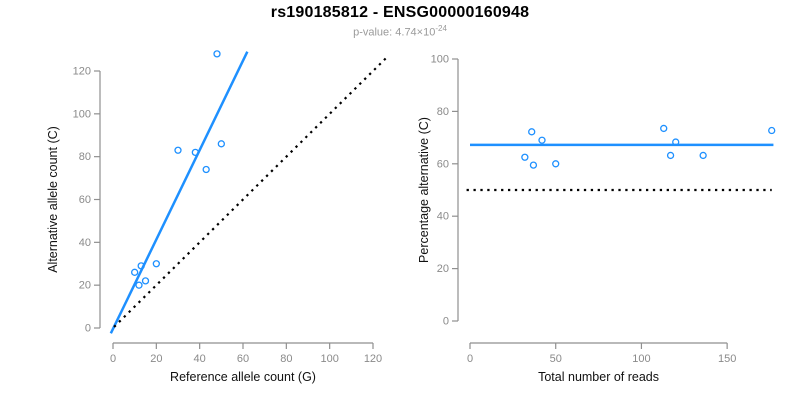  What do you see at coordinates (179, 192) in the screenshot?
I see `regression-line` at bounding box center [179, 192].